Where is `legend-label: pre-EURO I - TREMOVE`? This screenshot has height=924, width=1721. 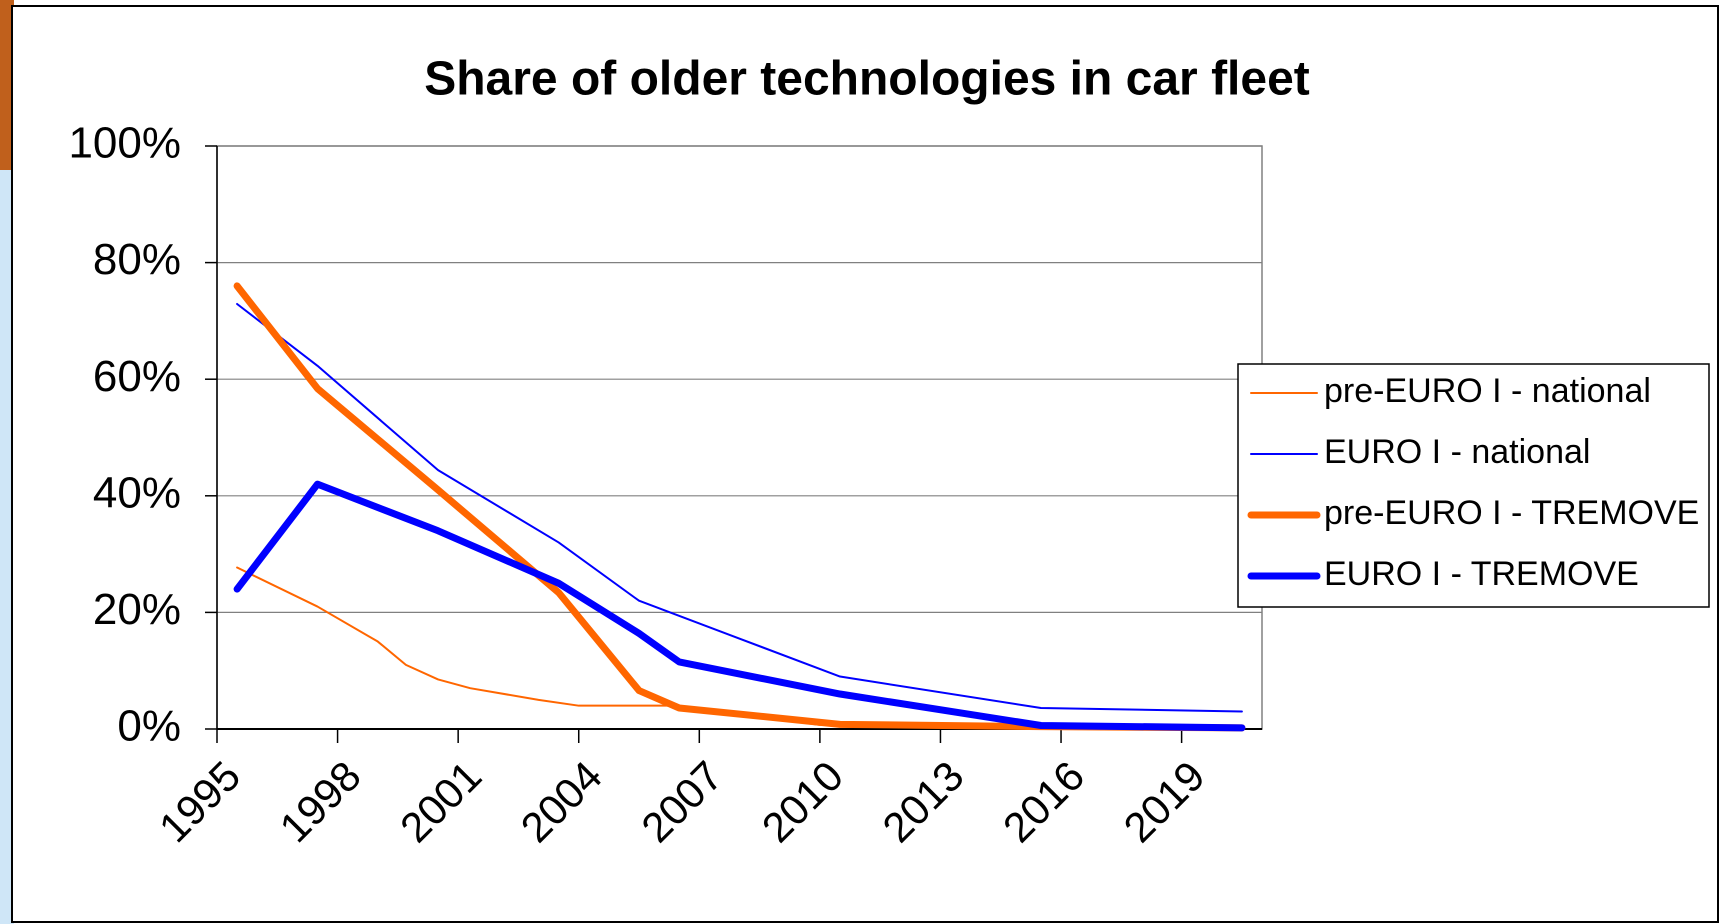
legend-label: pre-EURO I - TREMOVE is located at coordinates (1511, 513).